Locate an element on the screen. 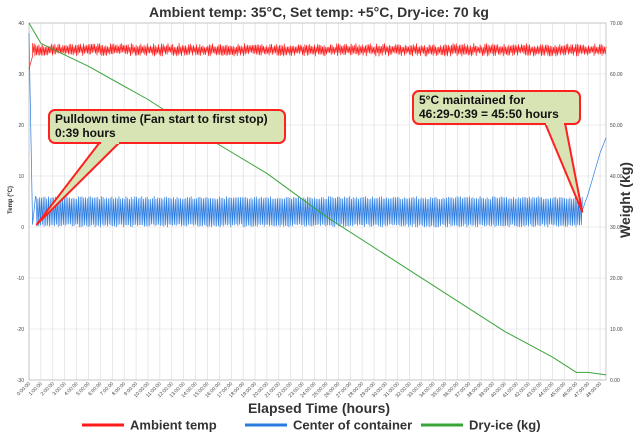  y-tick-label-left: 0 is located at coordinates (22, 228).